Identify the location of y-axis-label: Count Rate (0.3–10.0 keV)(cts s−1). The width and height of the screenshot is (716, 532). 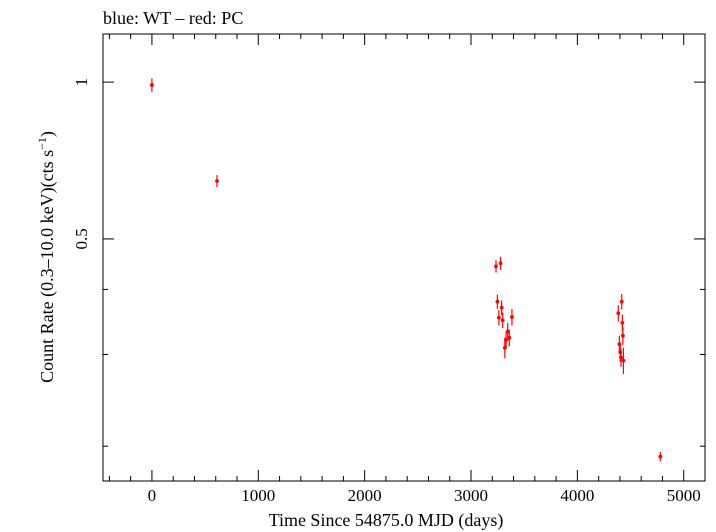
(46, 257).